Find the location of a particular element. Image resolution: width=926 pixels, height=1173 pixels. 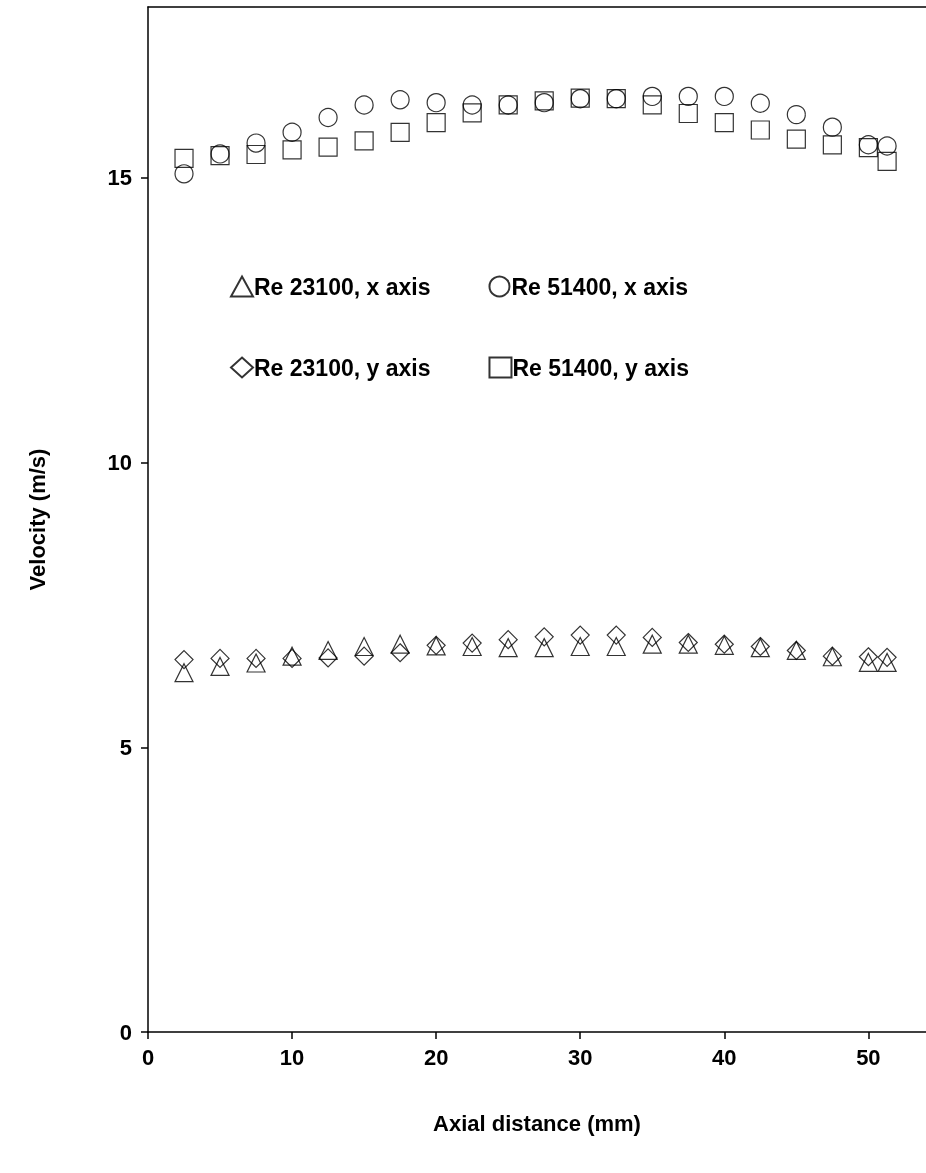

y-tick-label: 0 is located at coordinates (125, 1032).